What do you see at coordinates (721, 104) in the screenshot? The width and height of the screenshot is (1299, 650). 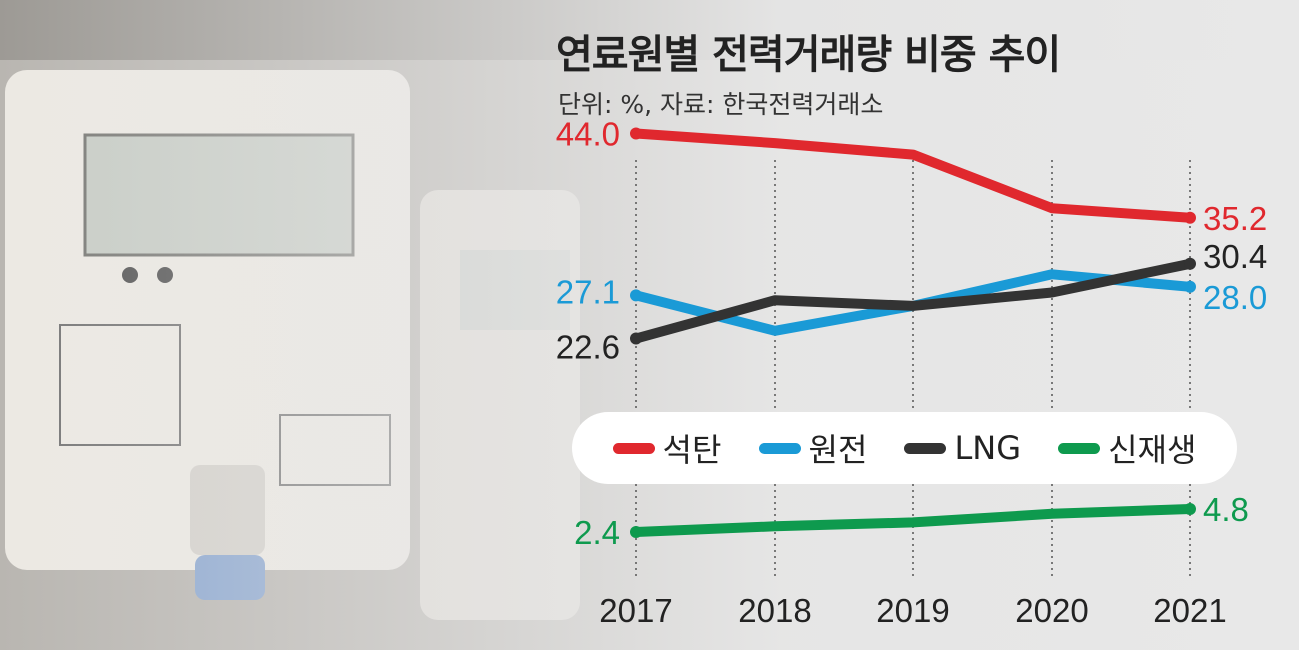 I see `chart-subtitle: 단위: %, 자료: 한국전력거래소` at bounding box center [721, 104].